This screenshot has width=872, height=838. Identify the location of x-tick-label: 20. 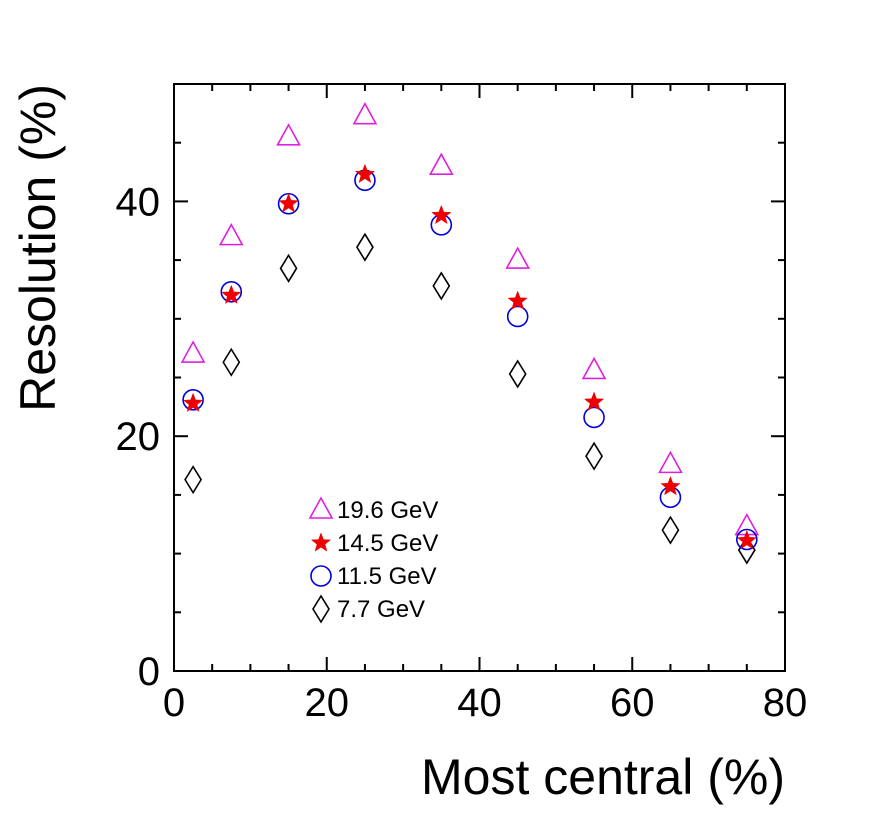
(327, 703).